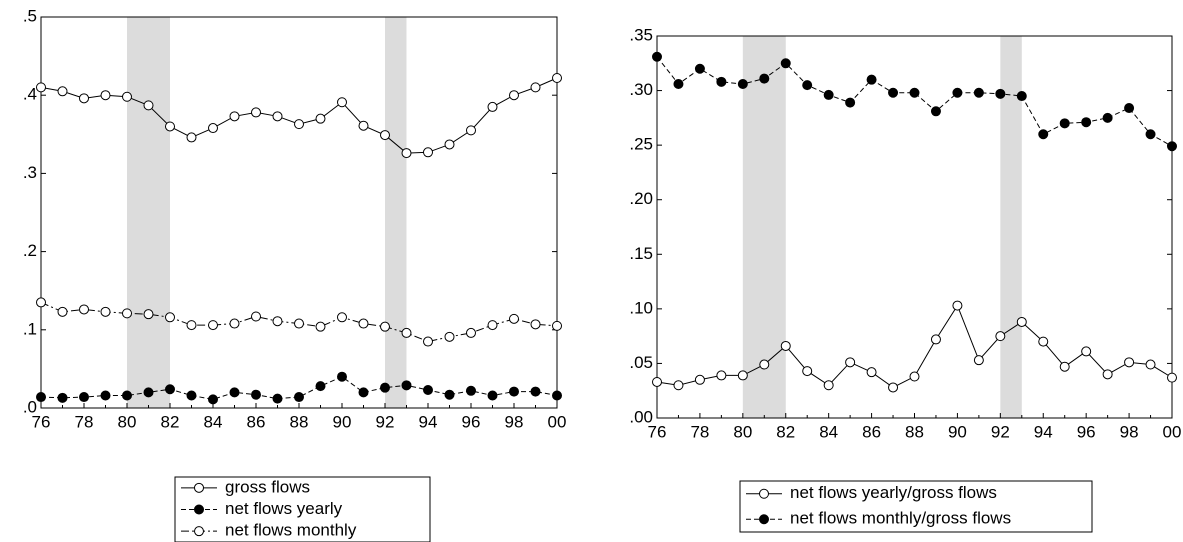 This screenshot has width=1183, height=542. I want to click on x-tick-label: 86, so click(256, 421).